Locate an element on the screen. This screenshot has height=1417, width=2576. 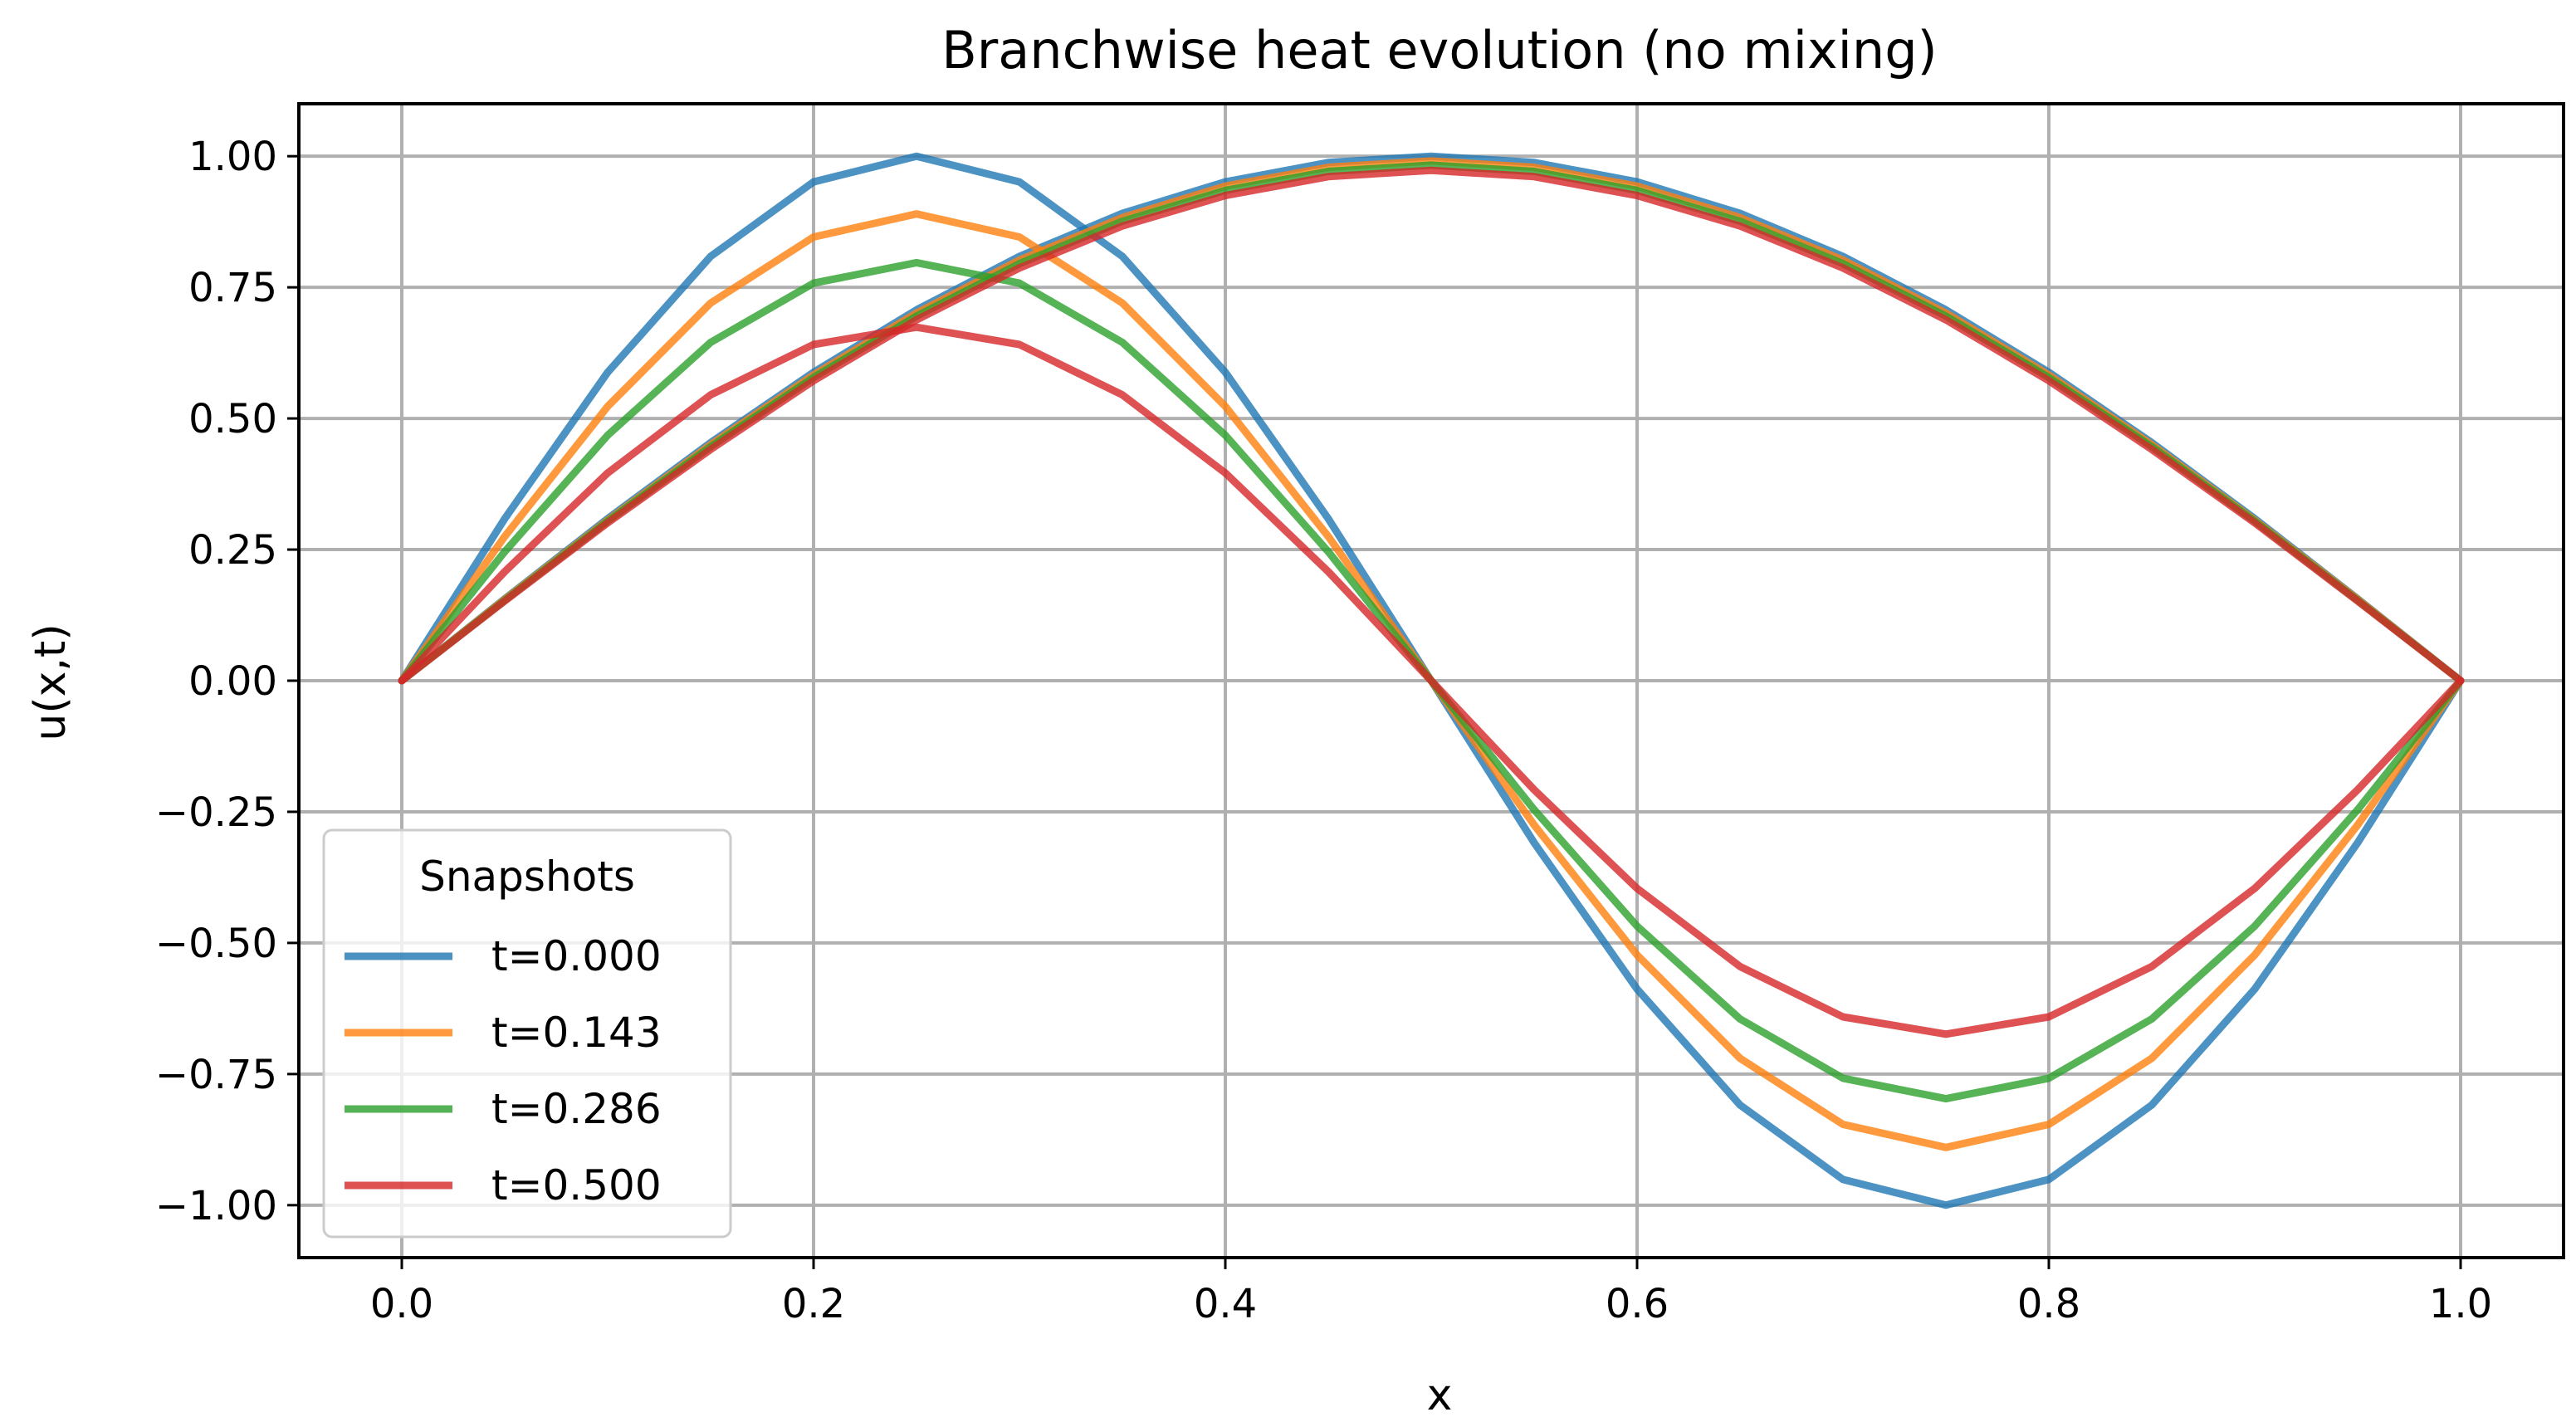
y-tick-label: 0.50 is located at coordinates (232, 419).